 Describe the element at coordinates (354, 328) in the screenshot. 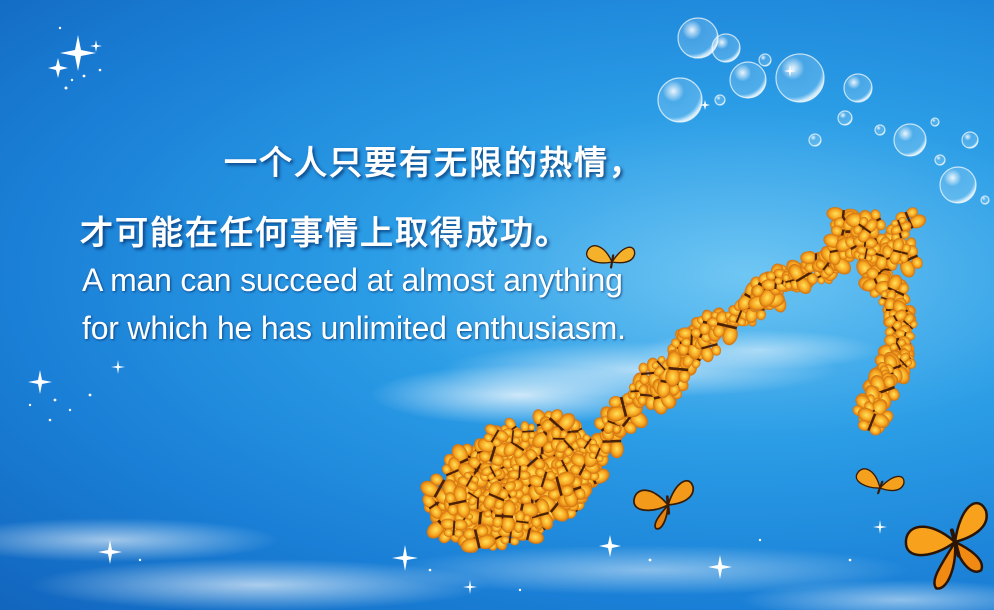

I see `quote-english-line-2: for which he has unlimited enthusiasm.` at that location.